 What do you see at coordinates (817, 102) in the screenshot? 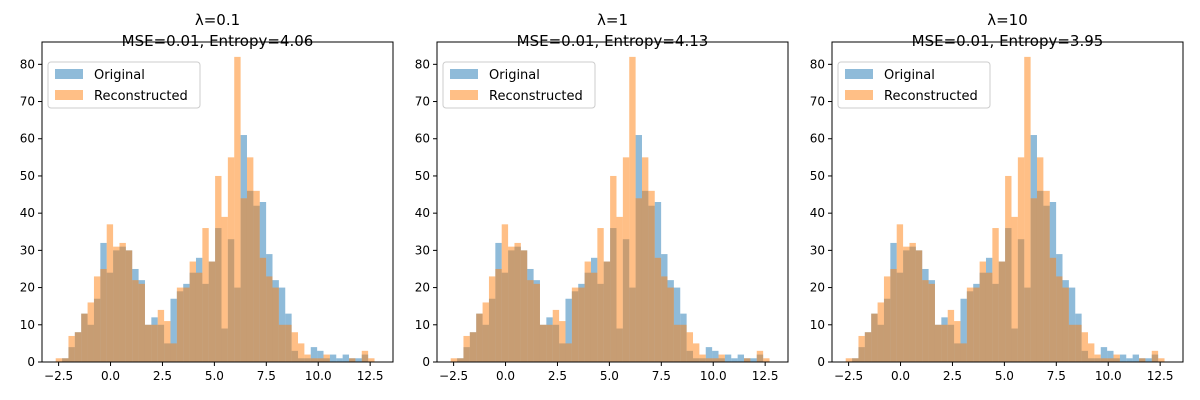
I see `y-tick-label: 70` at bounding box center [817, 102].